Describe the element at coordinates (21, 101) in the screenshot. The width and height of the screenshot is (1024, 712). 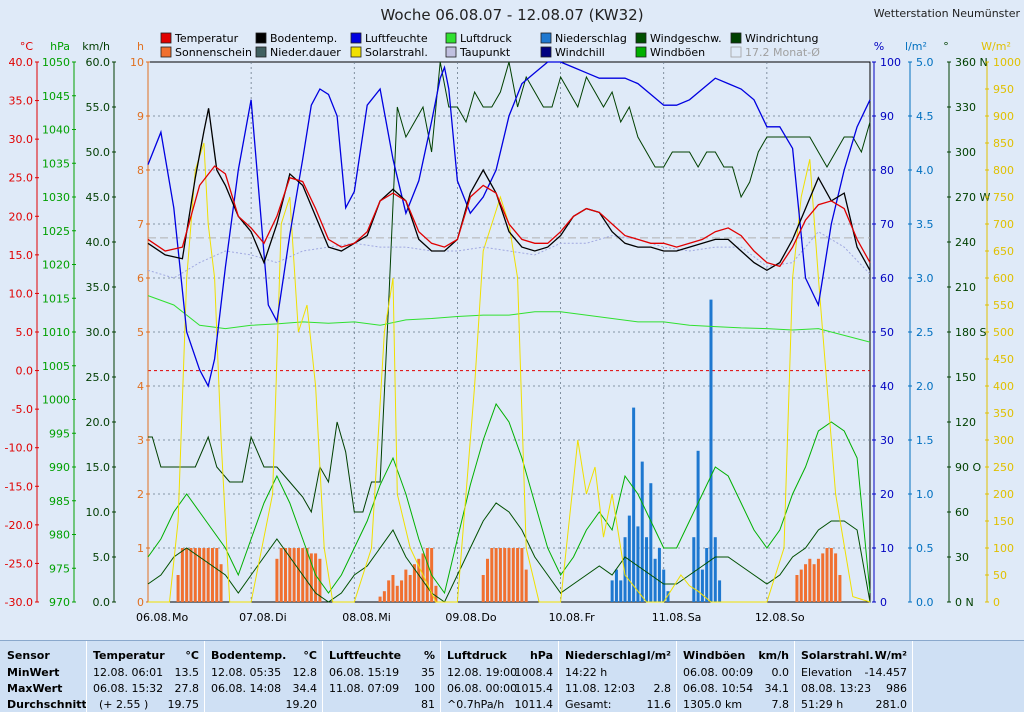
I see `temp-tick-label: 35.0` at that location.